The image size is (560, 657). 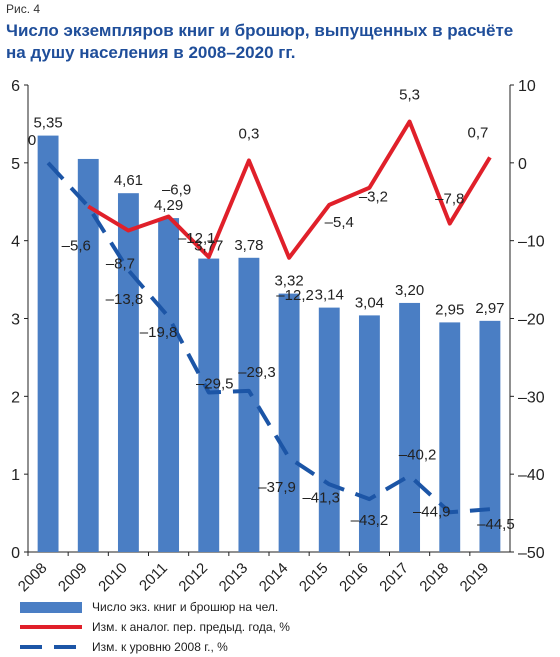 What do you see at coordinates (47, 123) in the screenshot?
I see `bar-data-label: 5,35` at bounding box center [47, 123].